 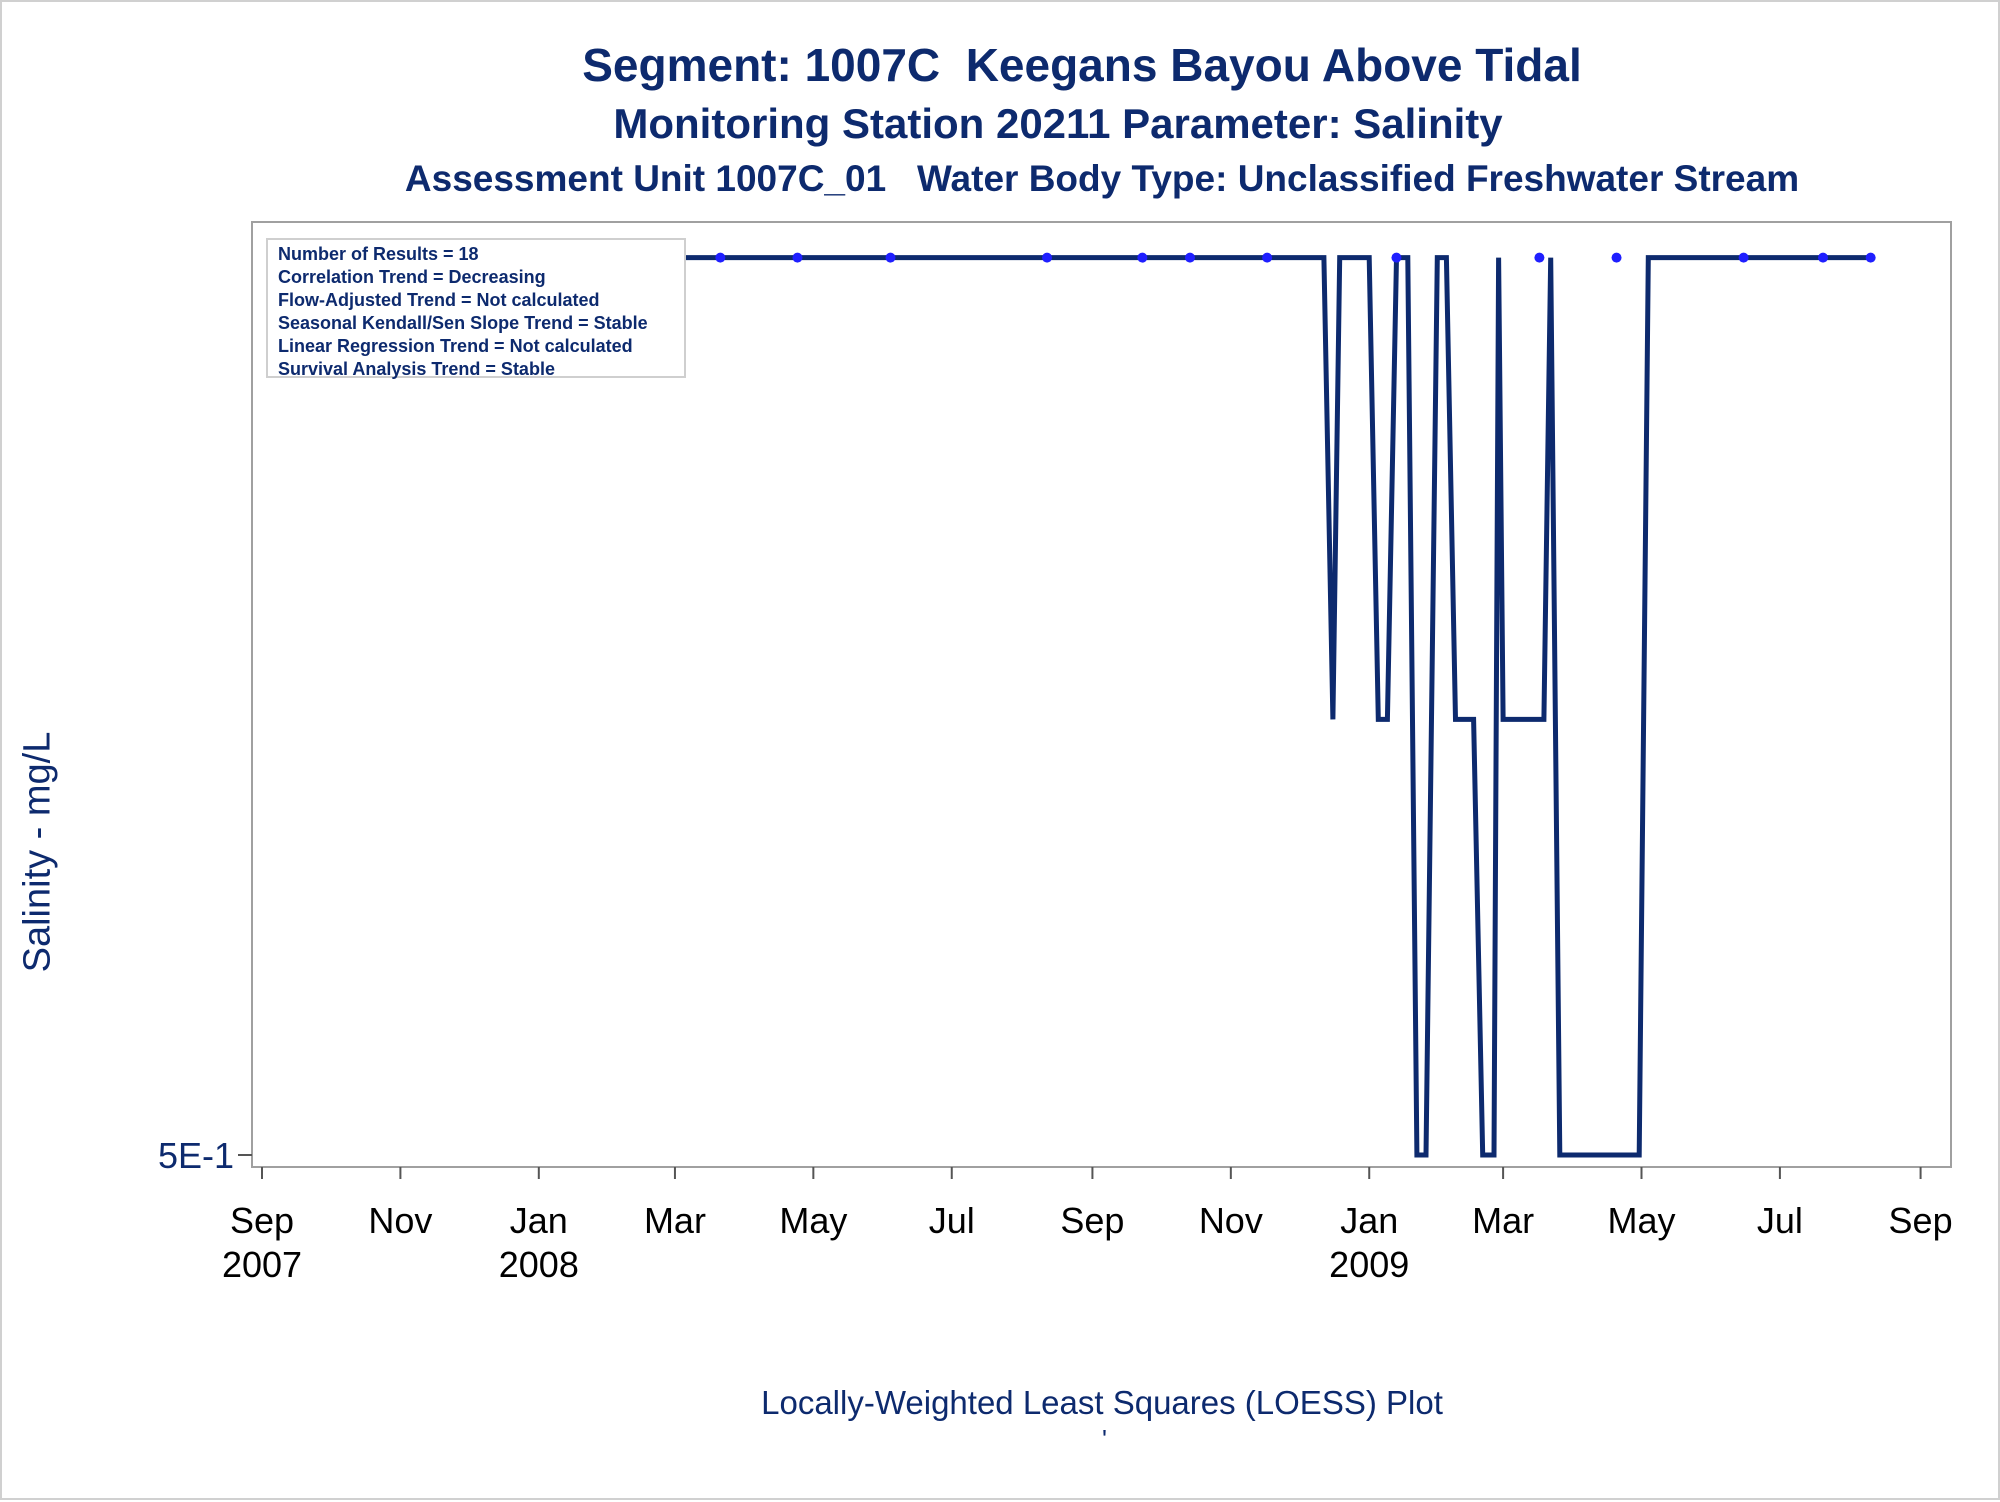 What do you see at coordinates (539, 1264) in the screenshot?
I see `x-tick-year-label: 2008` at bounding box center [539, 1264].